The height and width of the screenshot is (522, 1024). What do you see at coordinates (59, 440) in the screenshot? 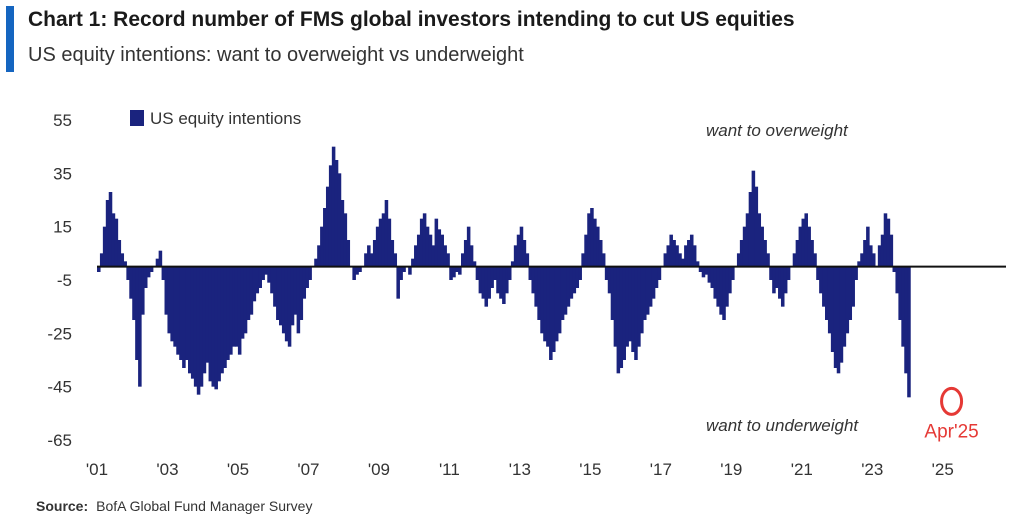
I see `y-tick-label: -65` at bounding box center [59, 440].